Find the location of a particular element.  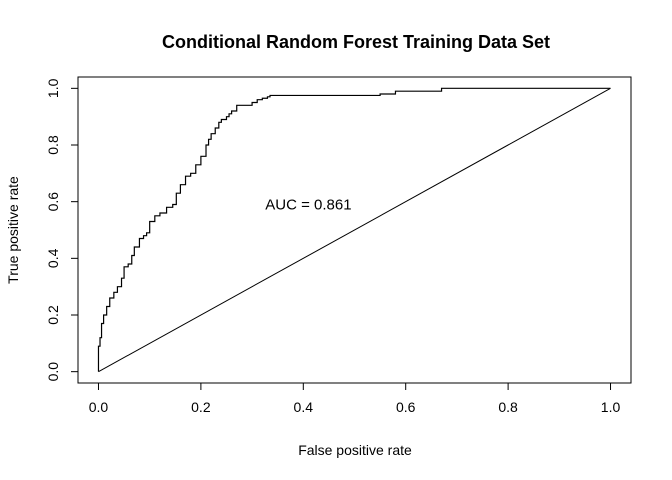

y-tick-label: 1.0 is located at coordinates (53, 88).